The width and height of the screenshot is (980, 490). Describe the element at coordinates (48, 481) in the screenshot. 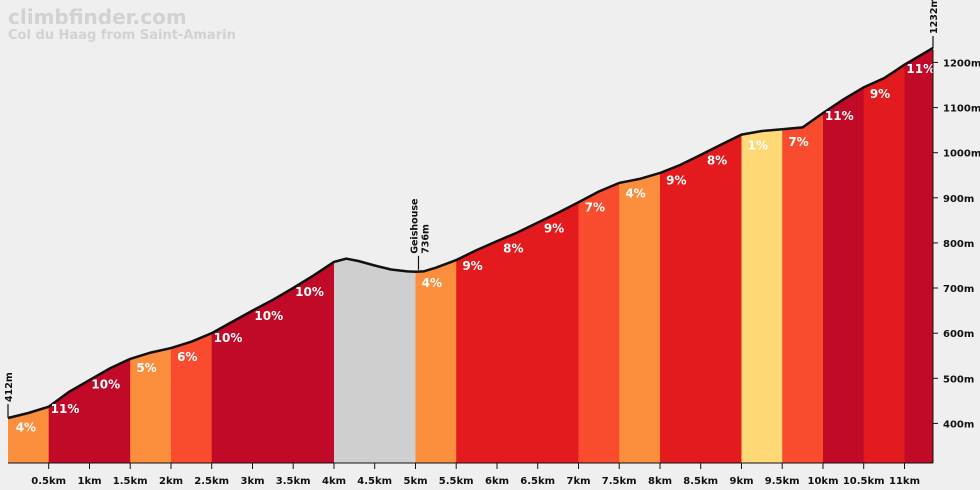

I see `x-tick-label: 0.5km` at that location.